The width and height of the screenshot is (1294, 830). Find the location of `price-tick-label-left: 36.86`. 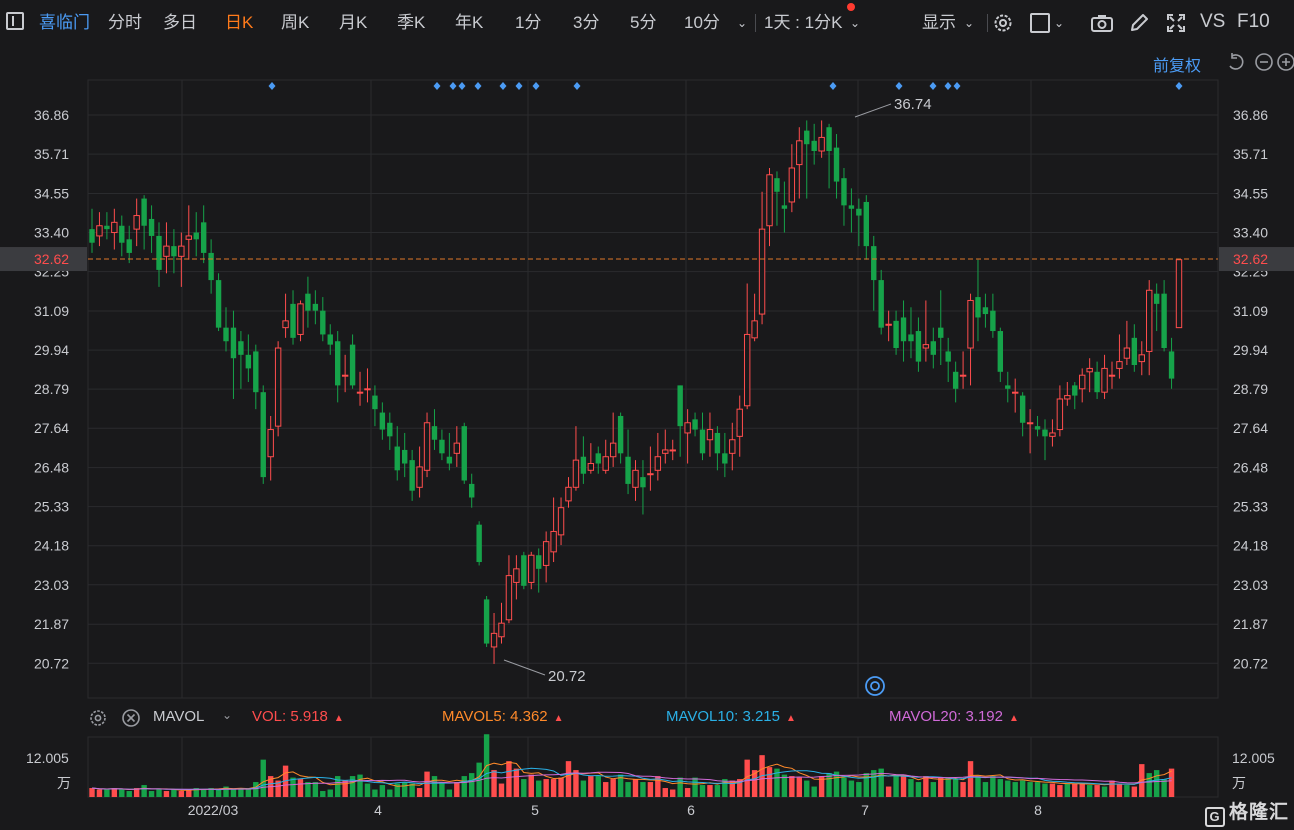

price-tick-label-left: 36.86 is located at coordinates (51, 115).